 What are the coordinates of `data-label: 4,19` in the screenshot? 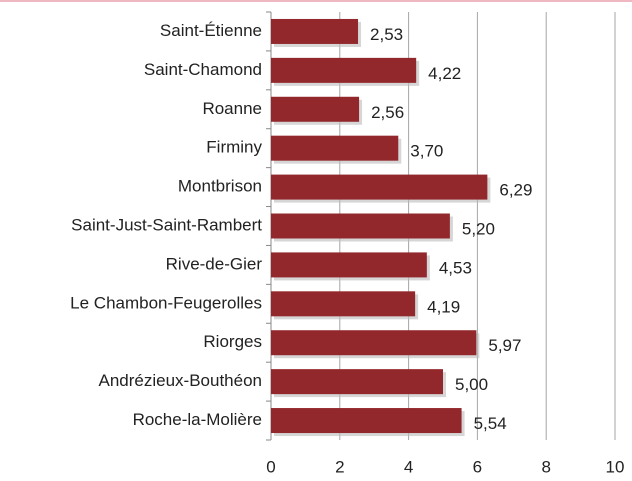 It's located at (443, 306).